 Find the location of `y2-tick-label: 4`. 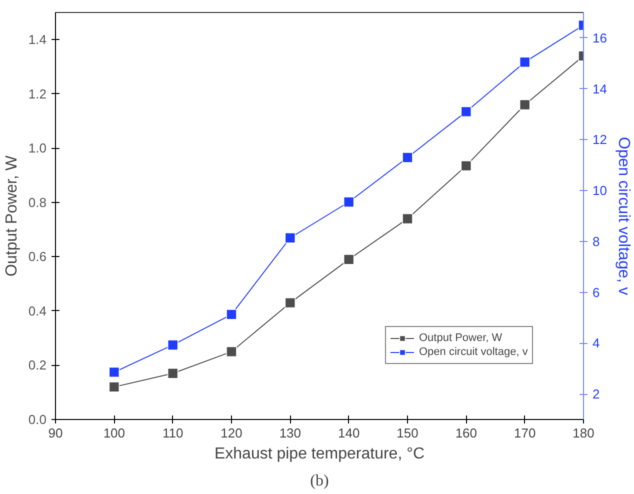

y2-tick-label: 4 is located at coordinates (596, 343).